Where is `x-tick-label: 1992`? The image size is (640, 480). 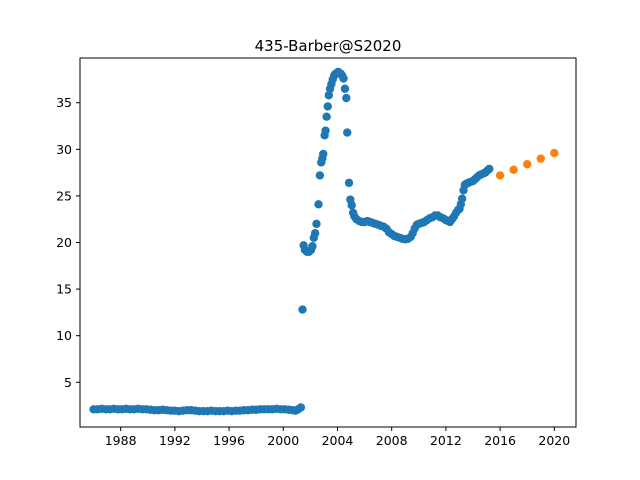 x-tick-label: 1992 is located at coordinates (175, 440).